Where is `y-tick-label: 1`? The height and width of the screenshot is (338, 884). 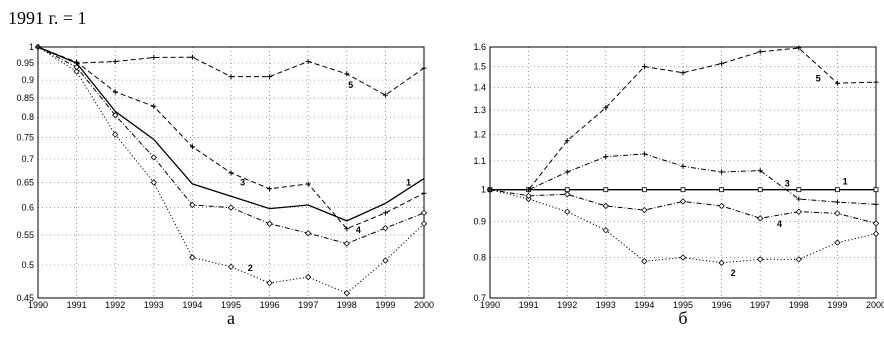 y-tick-label: 1 is located at coordinates (483, 190).